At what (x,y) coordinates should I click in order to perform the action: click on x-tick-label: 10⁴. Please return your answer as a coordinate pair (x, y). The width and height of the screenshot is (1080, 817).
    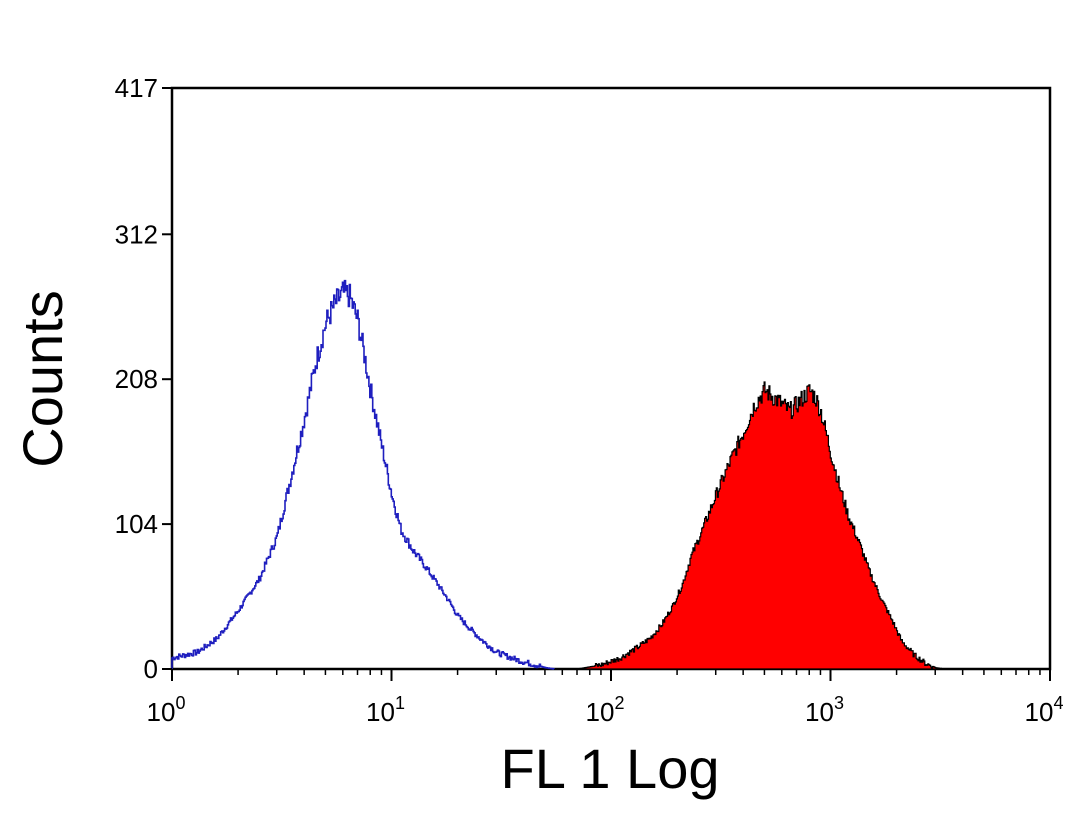
    Looking at the image, I should click on (1044, 710).